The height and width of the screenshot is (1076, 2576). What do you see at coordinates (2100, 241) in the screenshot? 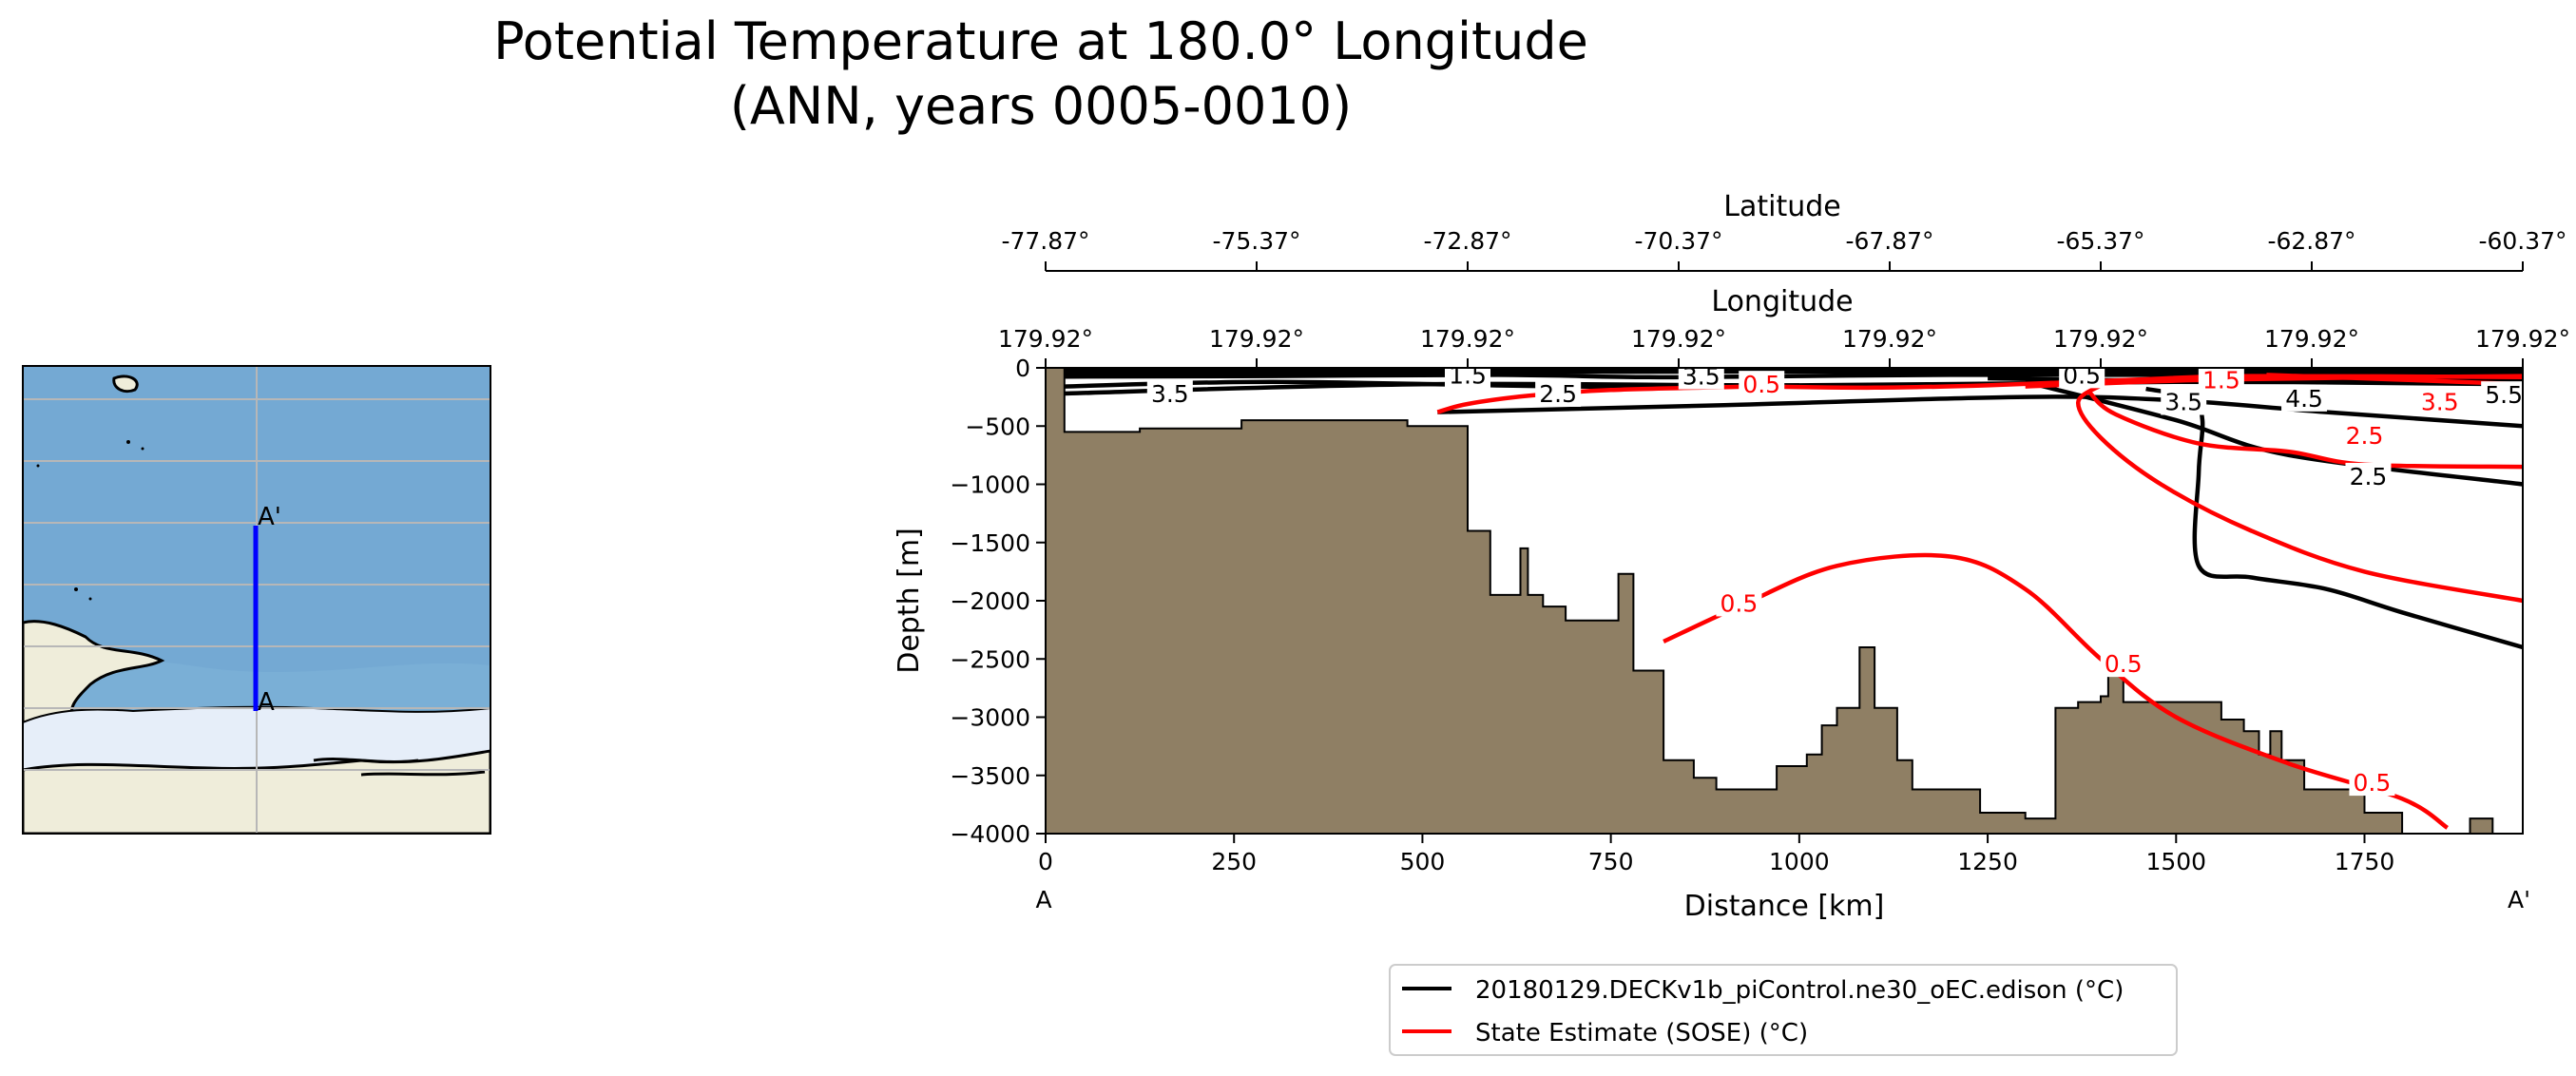
I see `latitude-tick-label: -65.37°` at bounding box center [2100, 241].